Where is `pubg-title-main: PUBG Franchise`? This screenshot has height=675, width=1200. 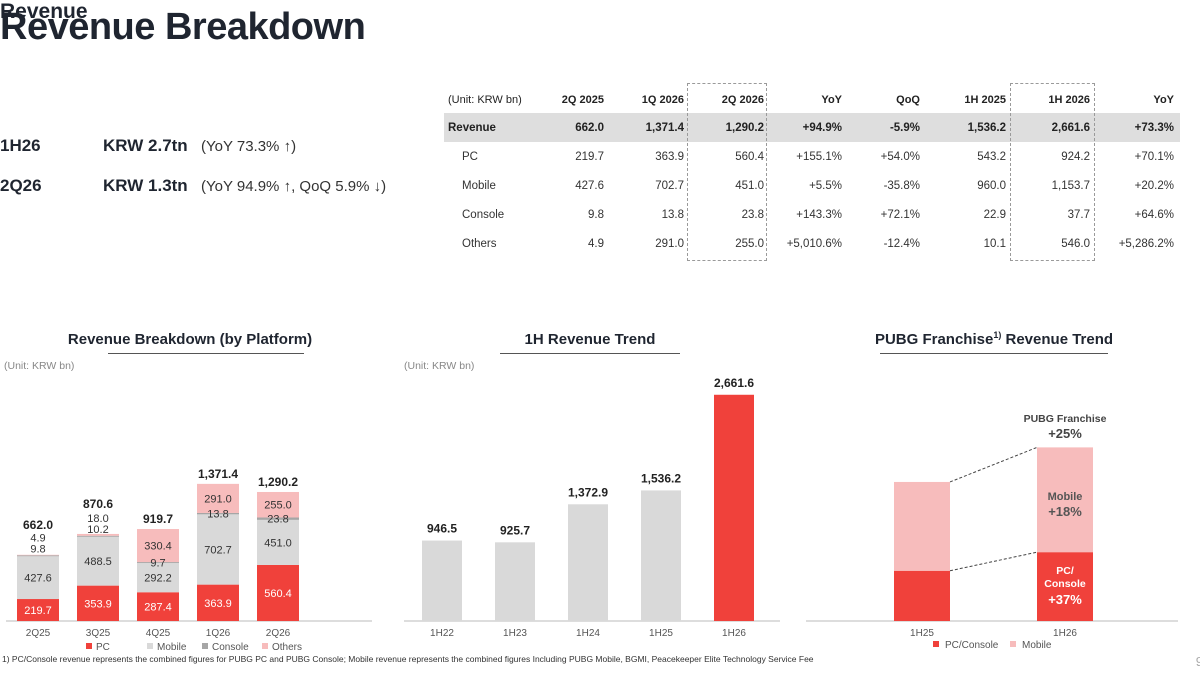
pubg-title-main: PUBG Franchise is located at coordinates (934, 339).